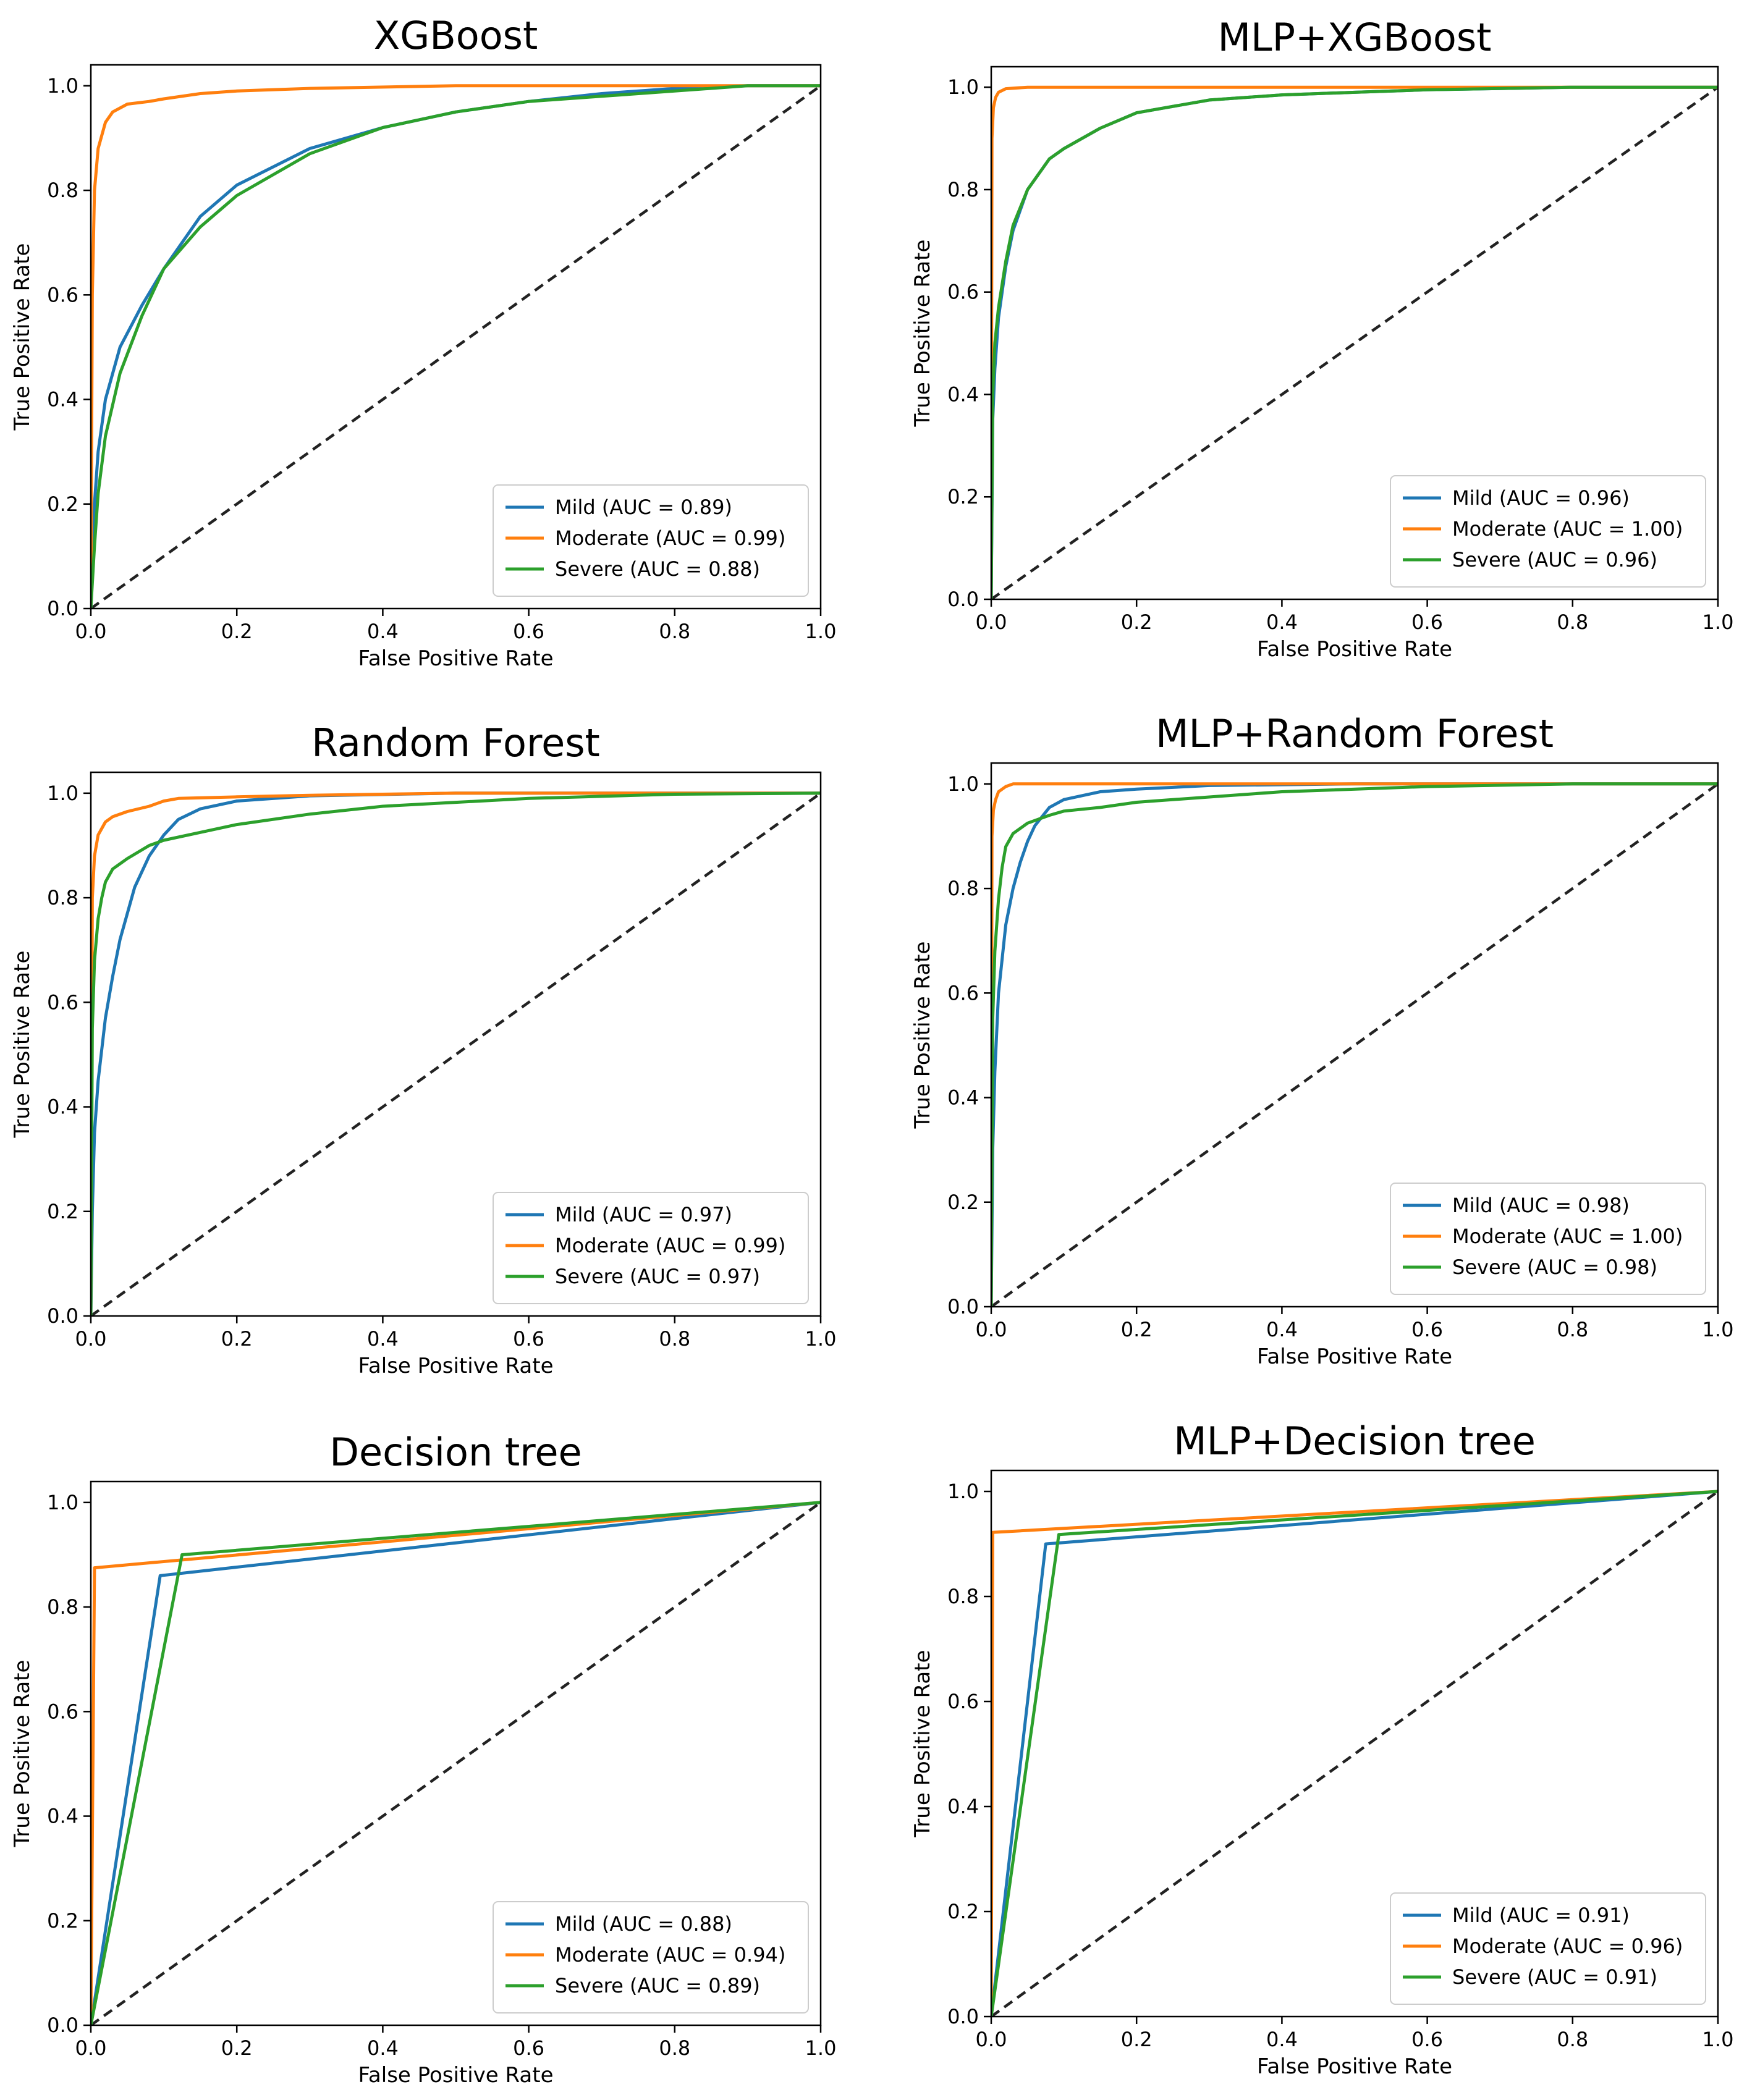  What do you see at coordinates (456, 35) in the screenshot?
I see `panel-title: XGBoost` at bounding box center [456, 35].